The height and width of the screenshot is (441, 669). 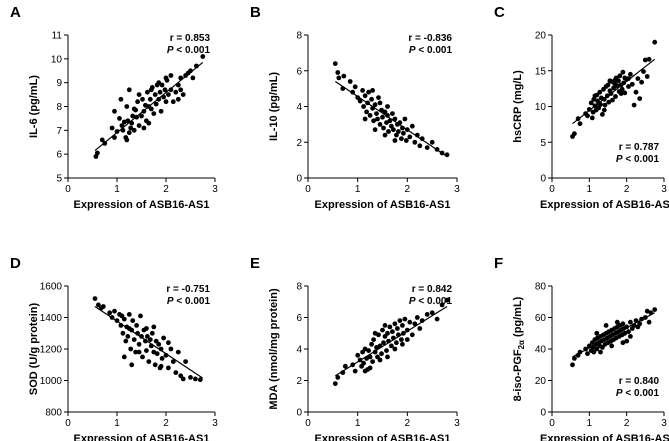 What do you see at coordinates (432, 289) in the screenshot?
I see `r-value: r = 0.842` at bounding box center [432, 289].